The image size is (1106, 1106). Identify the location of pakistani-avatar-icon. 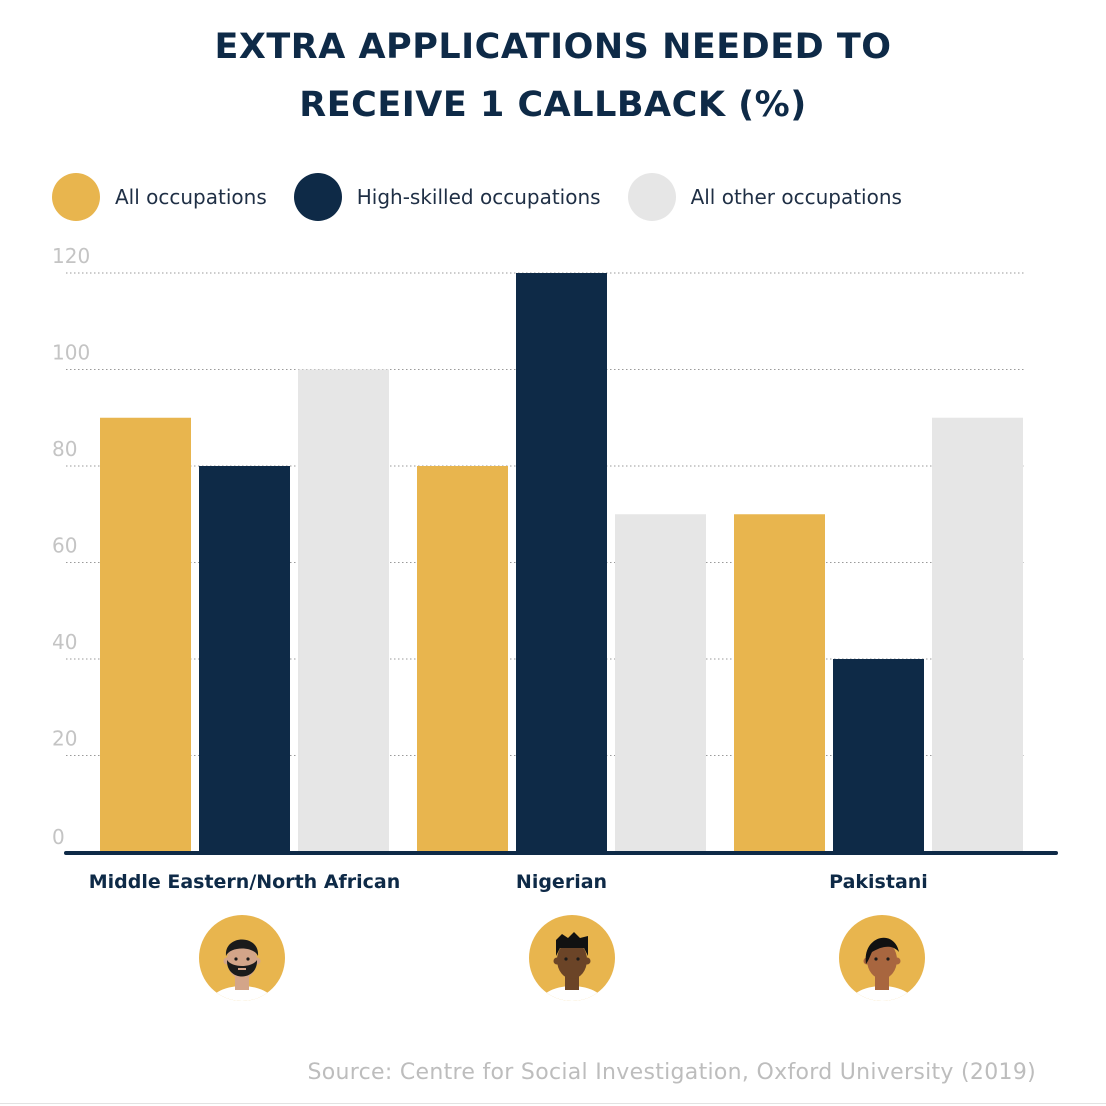
(882, 958).